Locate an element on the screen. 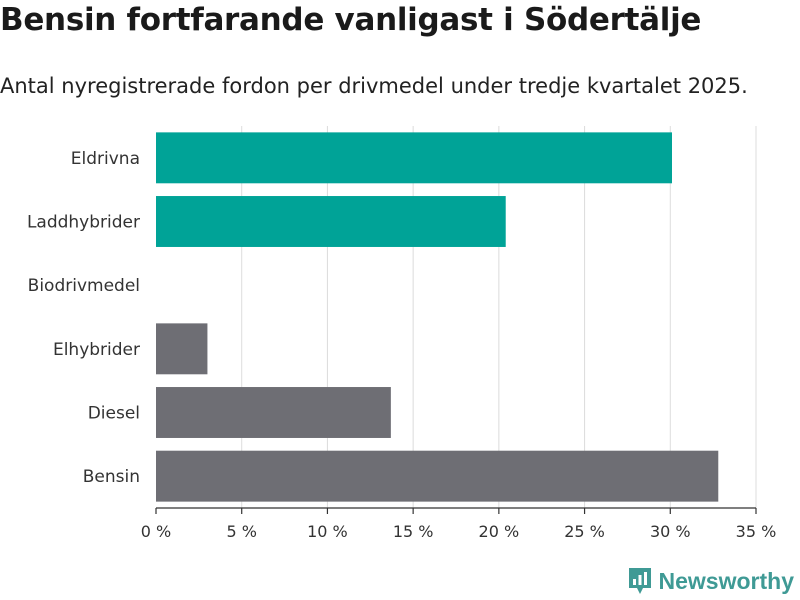 The height and width of the screenshot is (600, 800). newsworthy-logo-icon is located at coordinates (639, 581).